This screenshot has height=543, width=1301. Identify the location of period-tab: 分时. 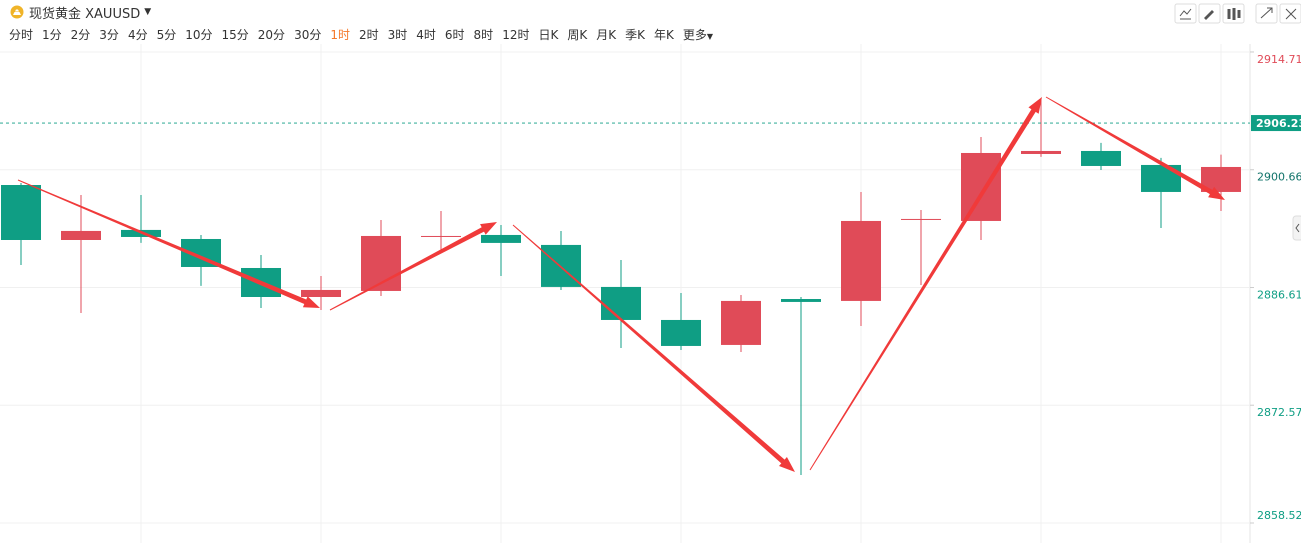
(21, 35).